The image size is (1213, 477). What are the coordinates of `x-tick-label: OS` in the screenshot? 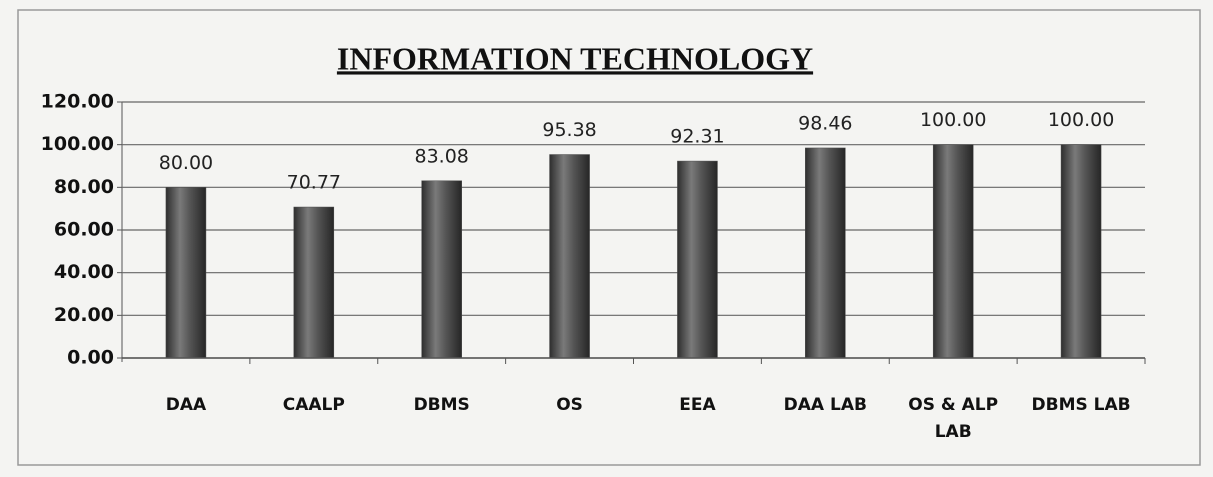 It's located at (569, 405).